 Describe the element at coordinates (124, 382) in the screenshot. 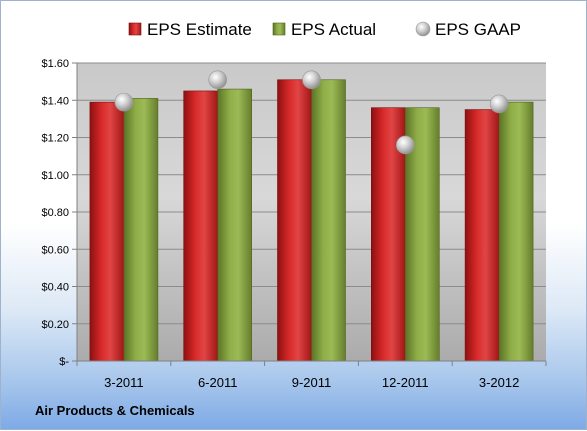

I see `x-category-label: 3-2011` at that location.